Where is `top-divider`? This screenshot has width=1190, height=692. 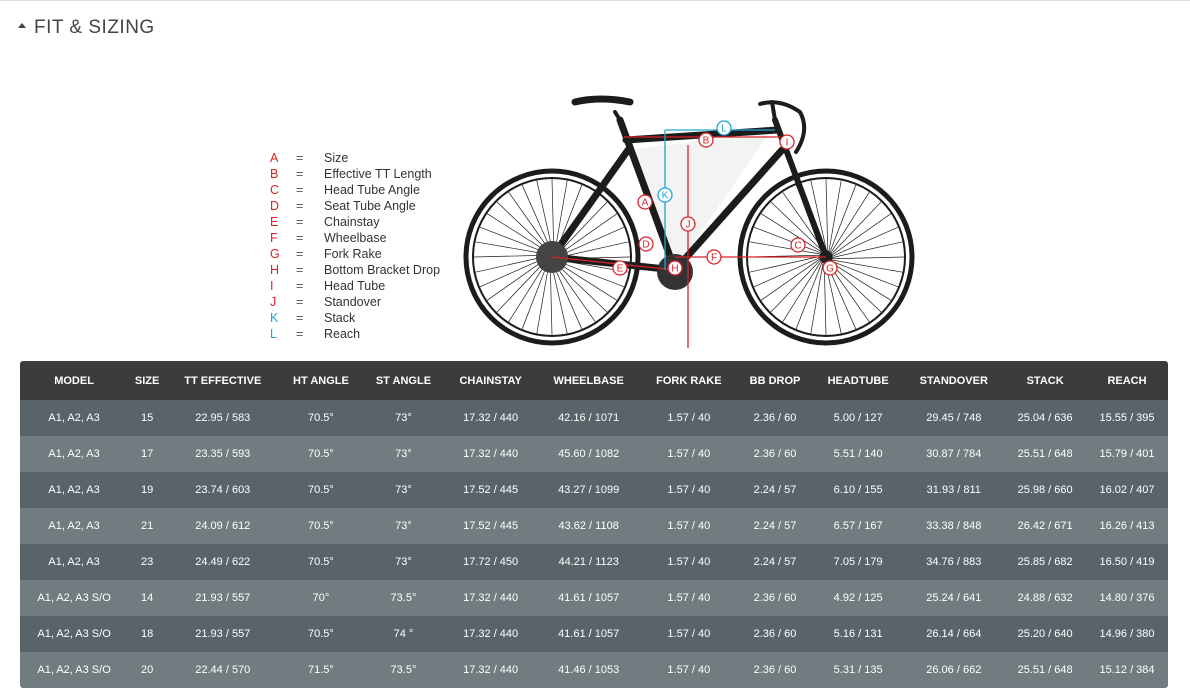
top-divider is located at coordinates (595, 0).